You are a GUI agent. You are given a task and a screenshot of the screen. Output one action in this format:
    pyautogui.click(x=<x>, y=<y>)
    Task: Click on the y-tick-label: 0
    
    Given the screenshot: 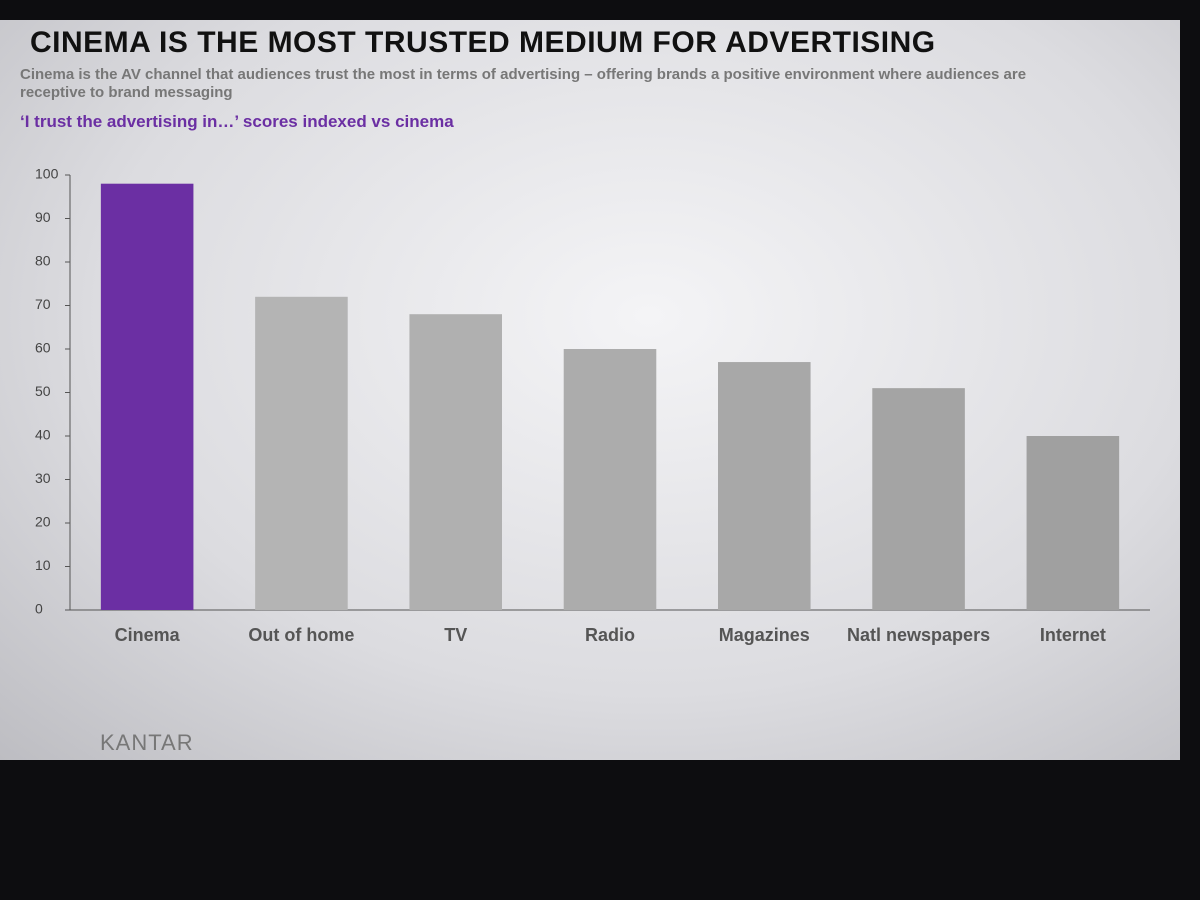 What is the action you would take?
    pyautogui.click(x=39, y=609)
    